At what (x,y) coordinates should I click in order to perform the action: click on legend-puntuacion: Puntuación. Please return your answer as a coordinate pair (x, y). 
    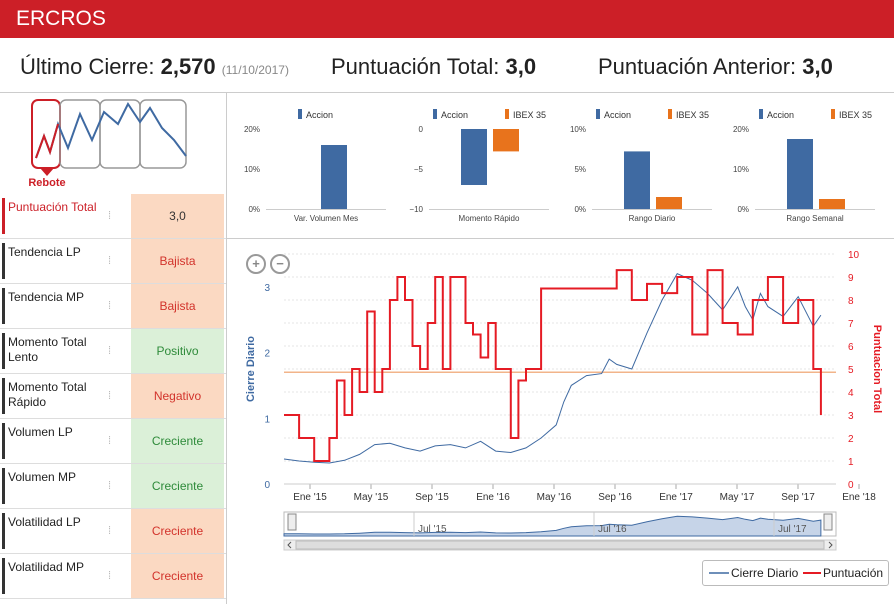
    Looking at the image, I should click on (853, 573).